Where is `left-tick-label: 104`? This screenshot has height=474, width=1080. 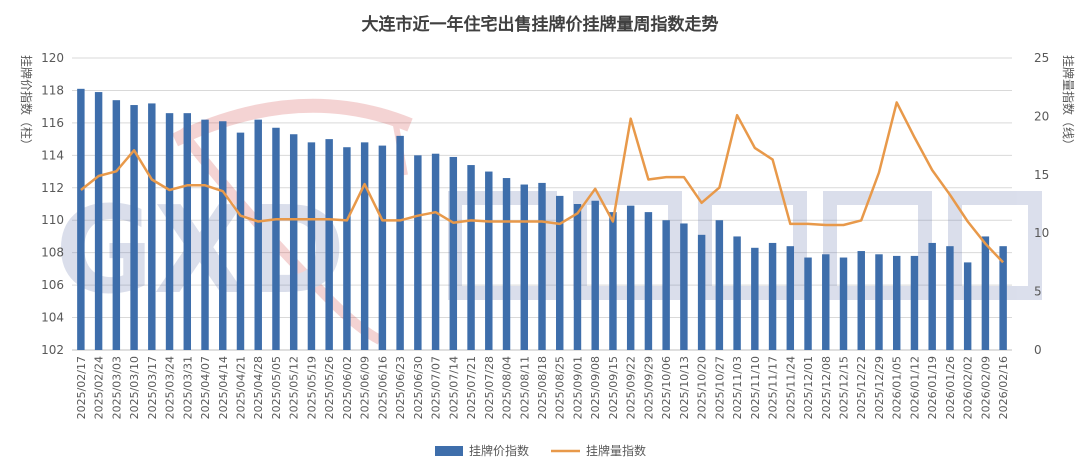 left-tick-label: 104 is located at coordinates (52, 318).